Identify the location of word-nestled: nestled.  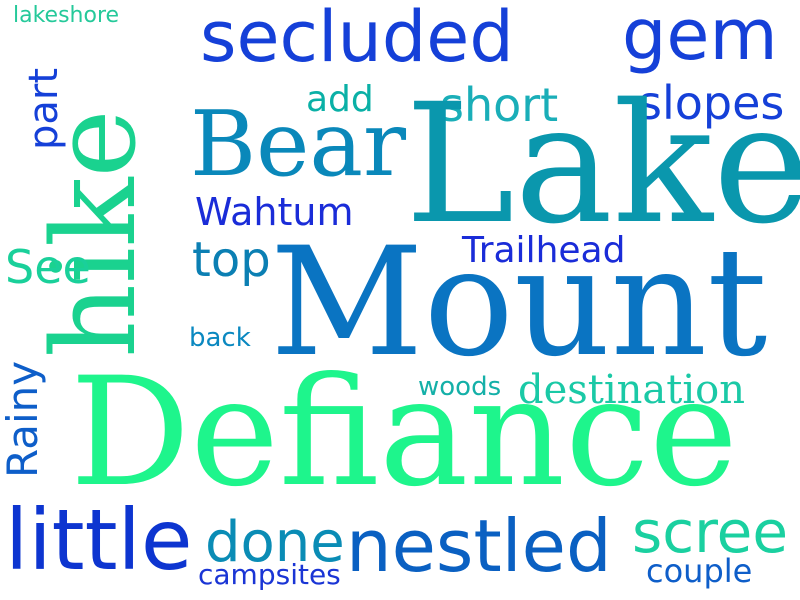
(479, 546).